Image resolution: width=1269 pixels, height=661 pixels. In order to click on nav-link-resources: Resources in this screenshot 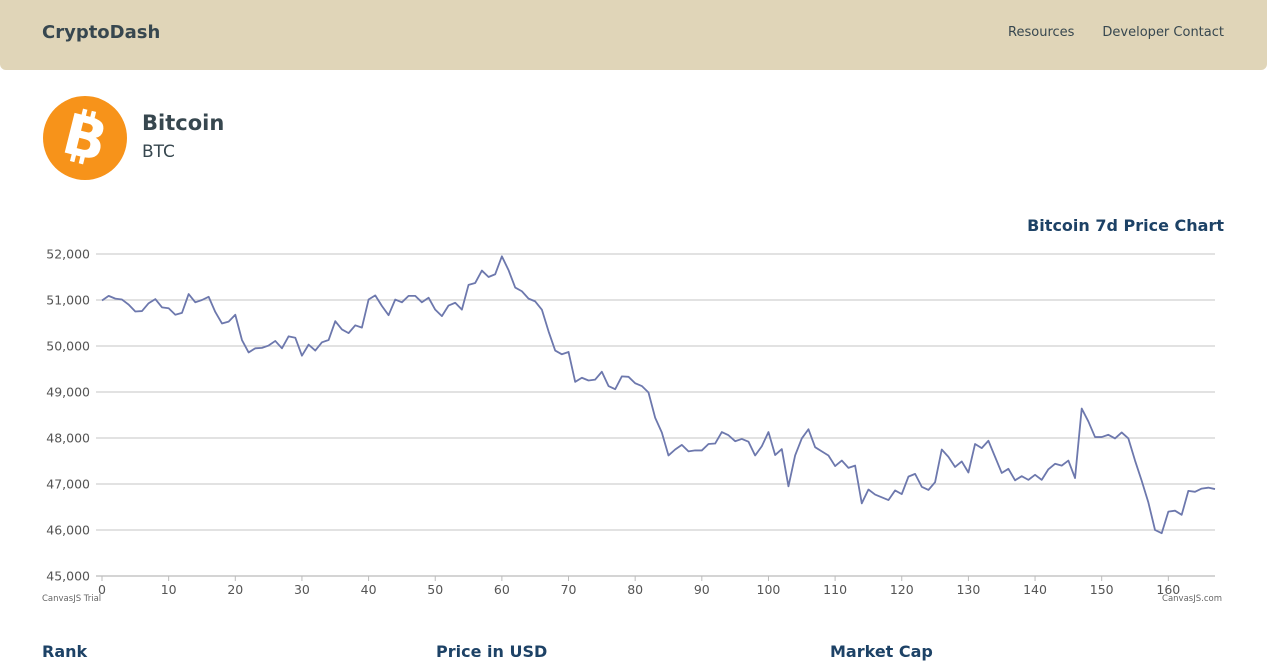, I will do `click(1041, 32)`.